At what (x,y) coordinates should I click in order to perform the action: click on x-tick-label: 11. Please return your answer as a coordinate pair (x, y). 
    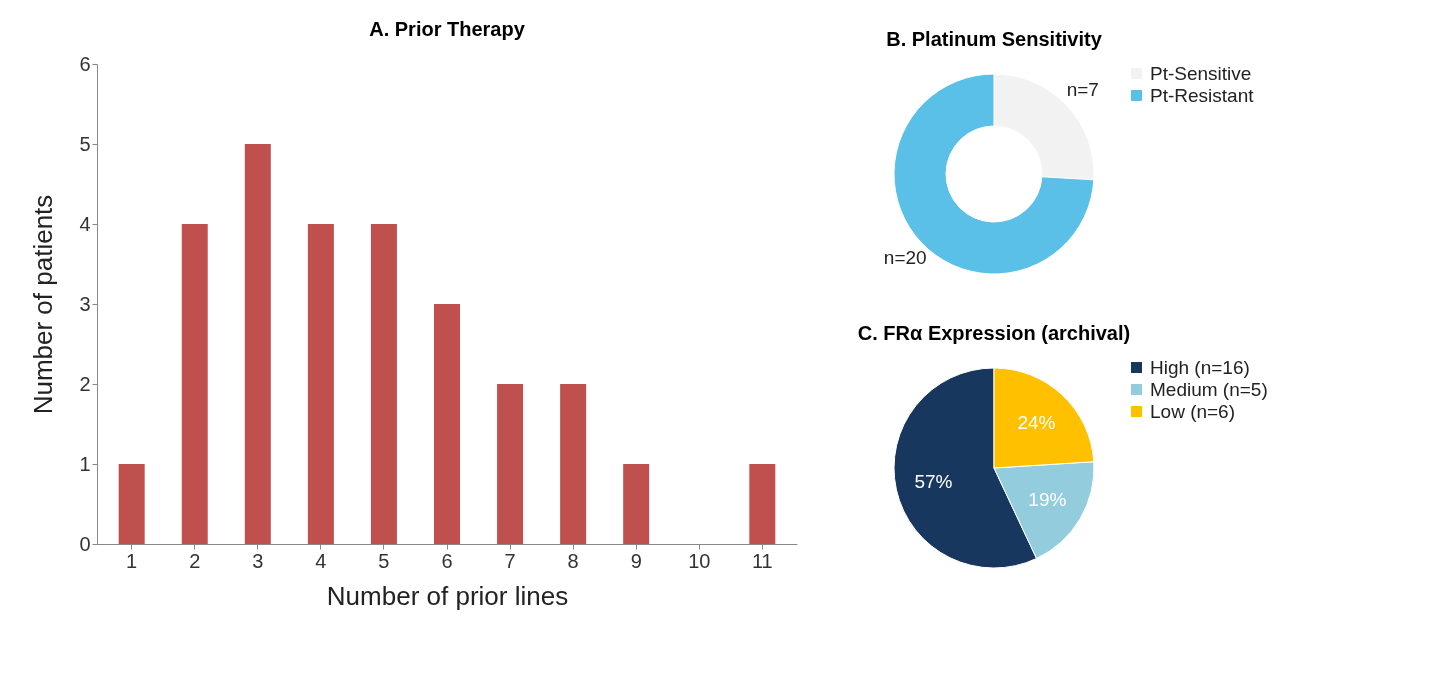
    Looking at the image, I should click on (762, 560).